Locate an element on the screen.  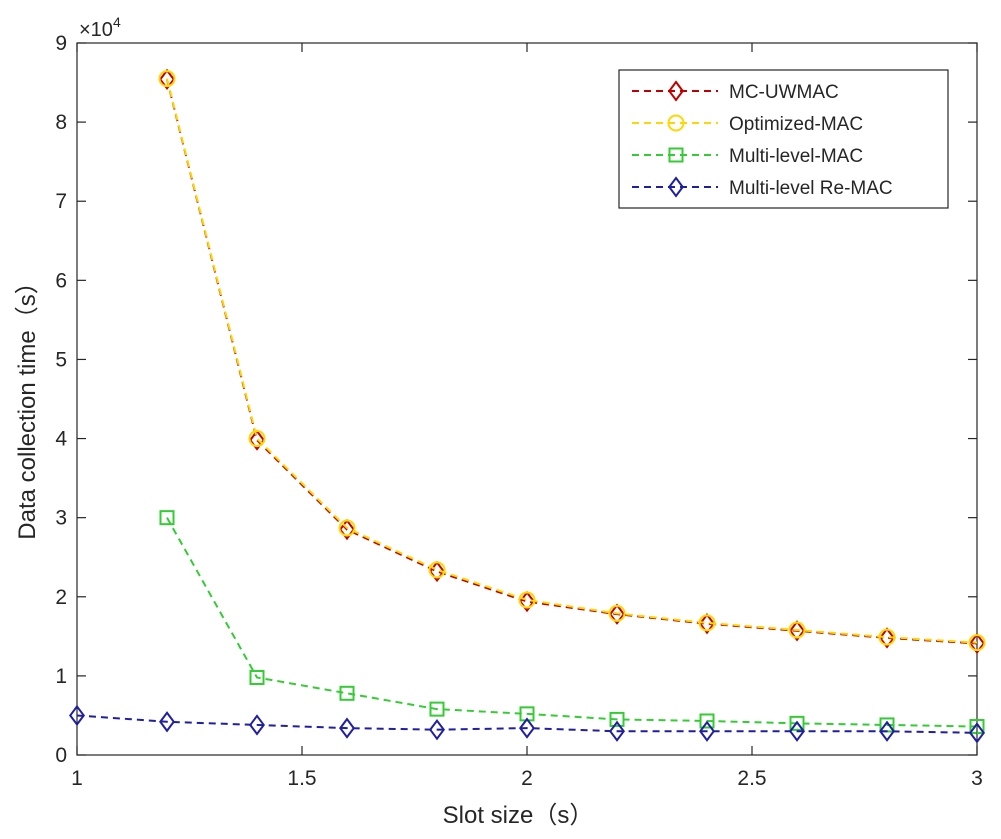
y-tick-label: 3 is located at coordinates (61, 518).